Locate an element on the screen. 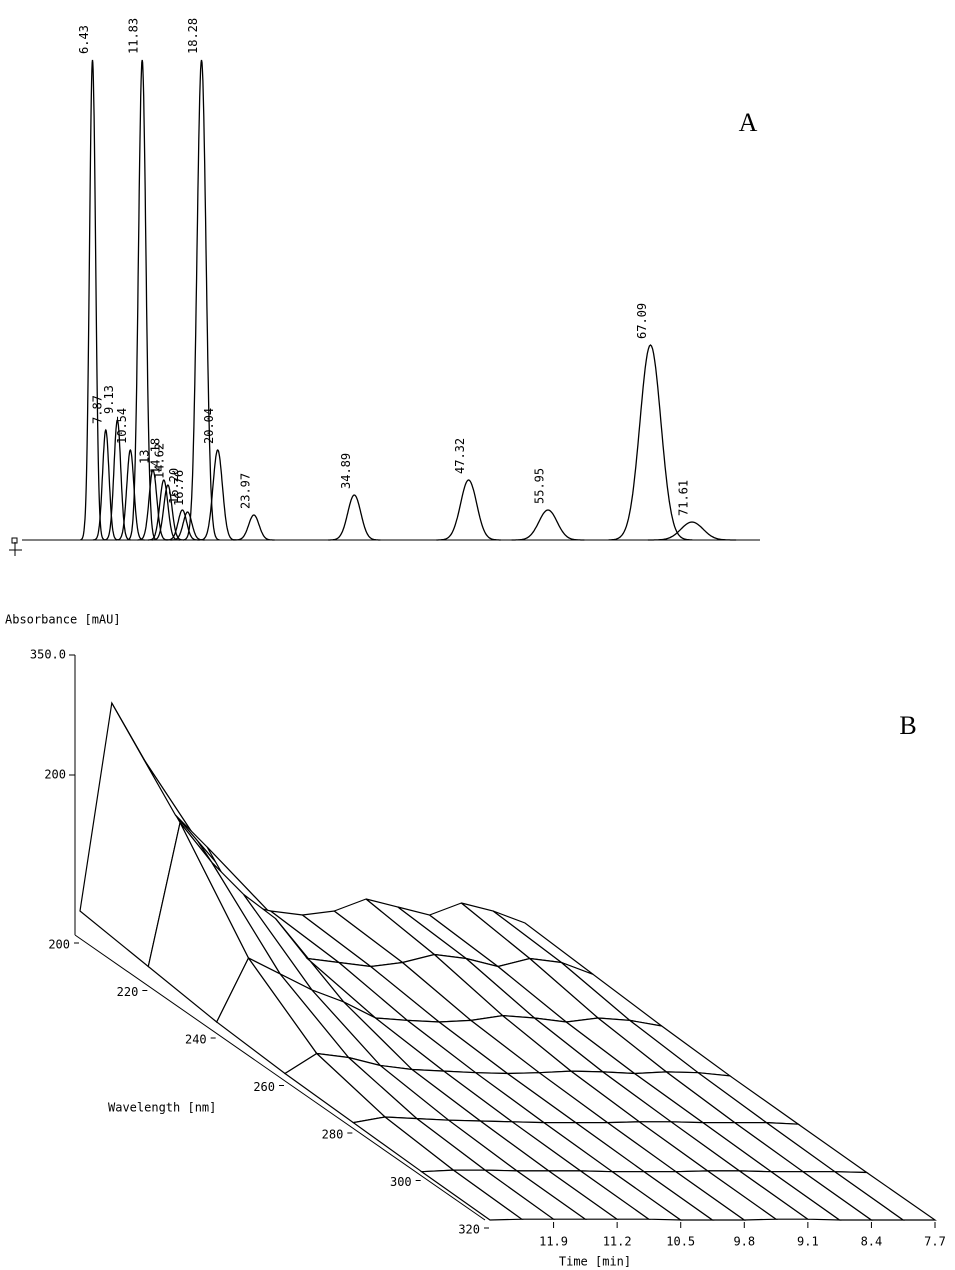  peak-label: 10.54 is located at coordinates (122, 426).